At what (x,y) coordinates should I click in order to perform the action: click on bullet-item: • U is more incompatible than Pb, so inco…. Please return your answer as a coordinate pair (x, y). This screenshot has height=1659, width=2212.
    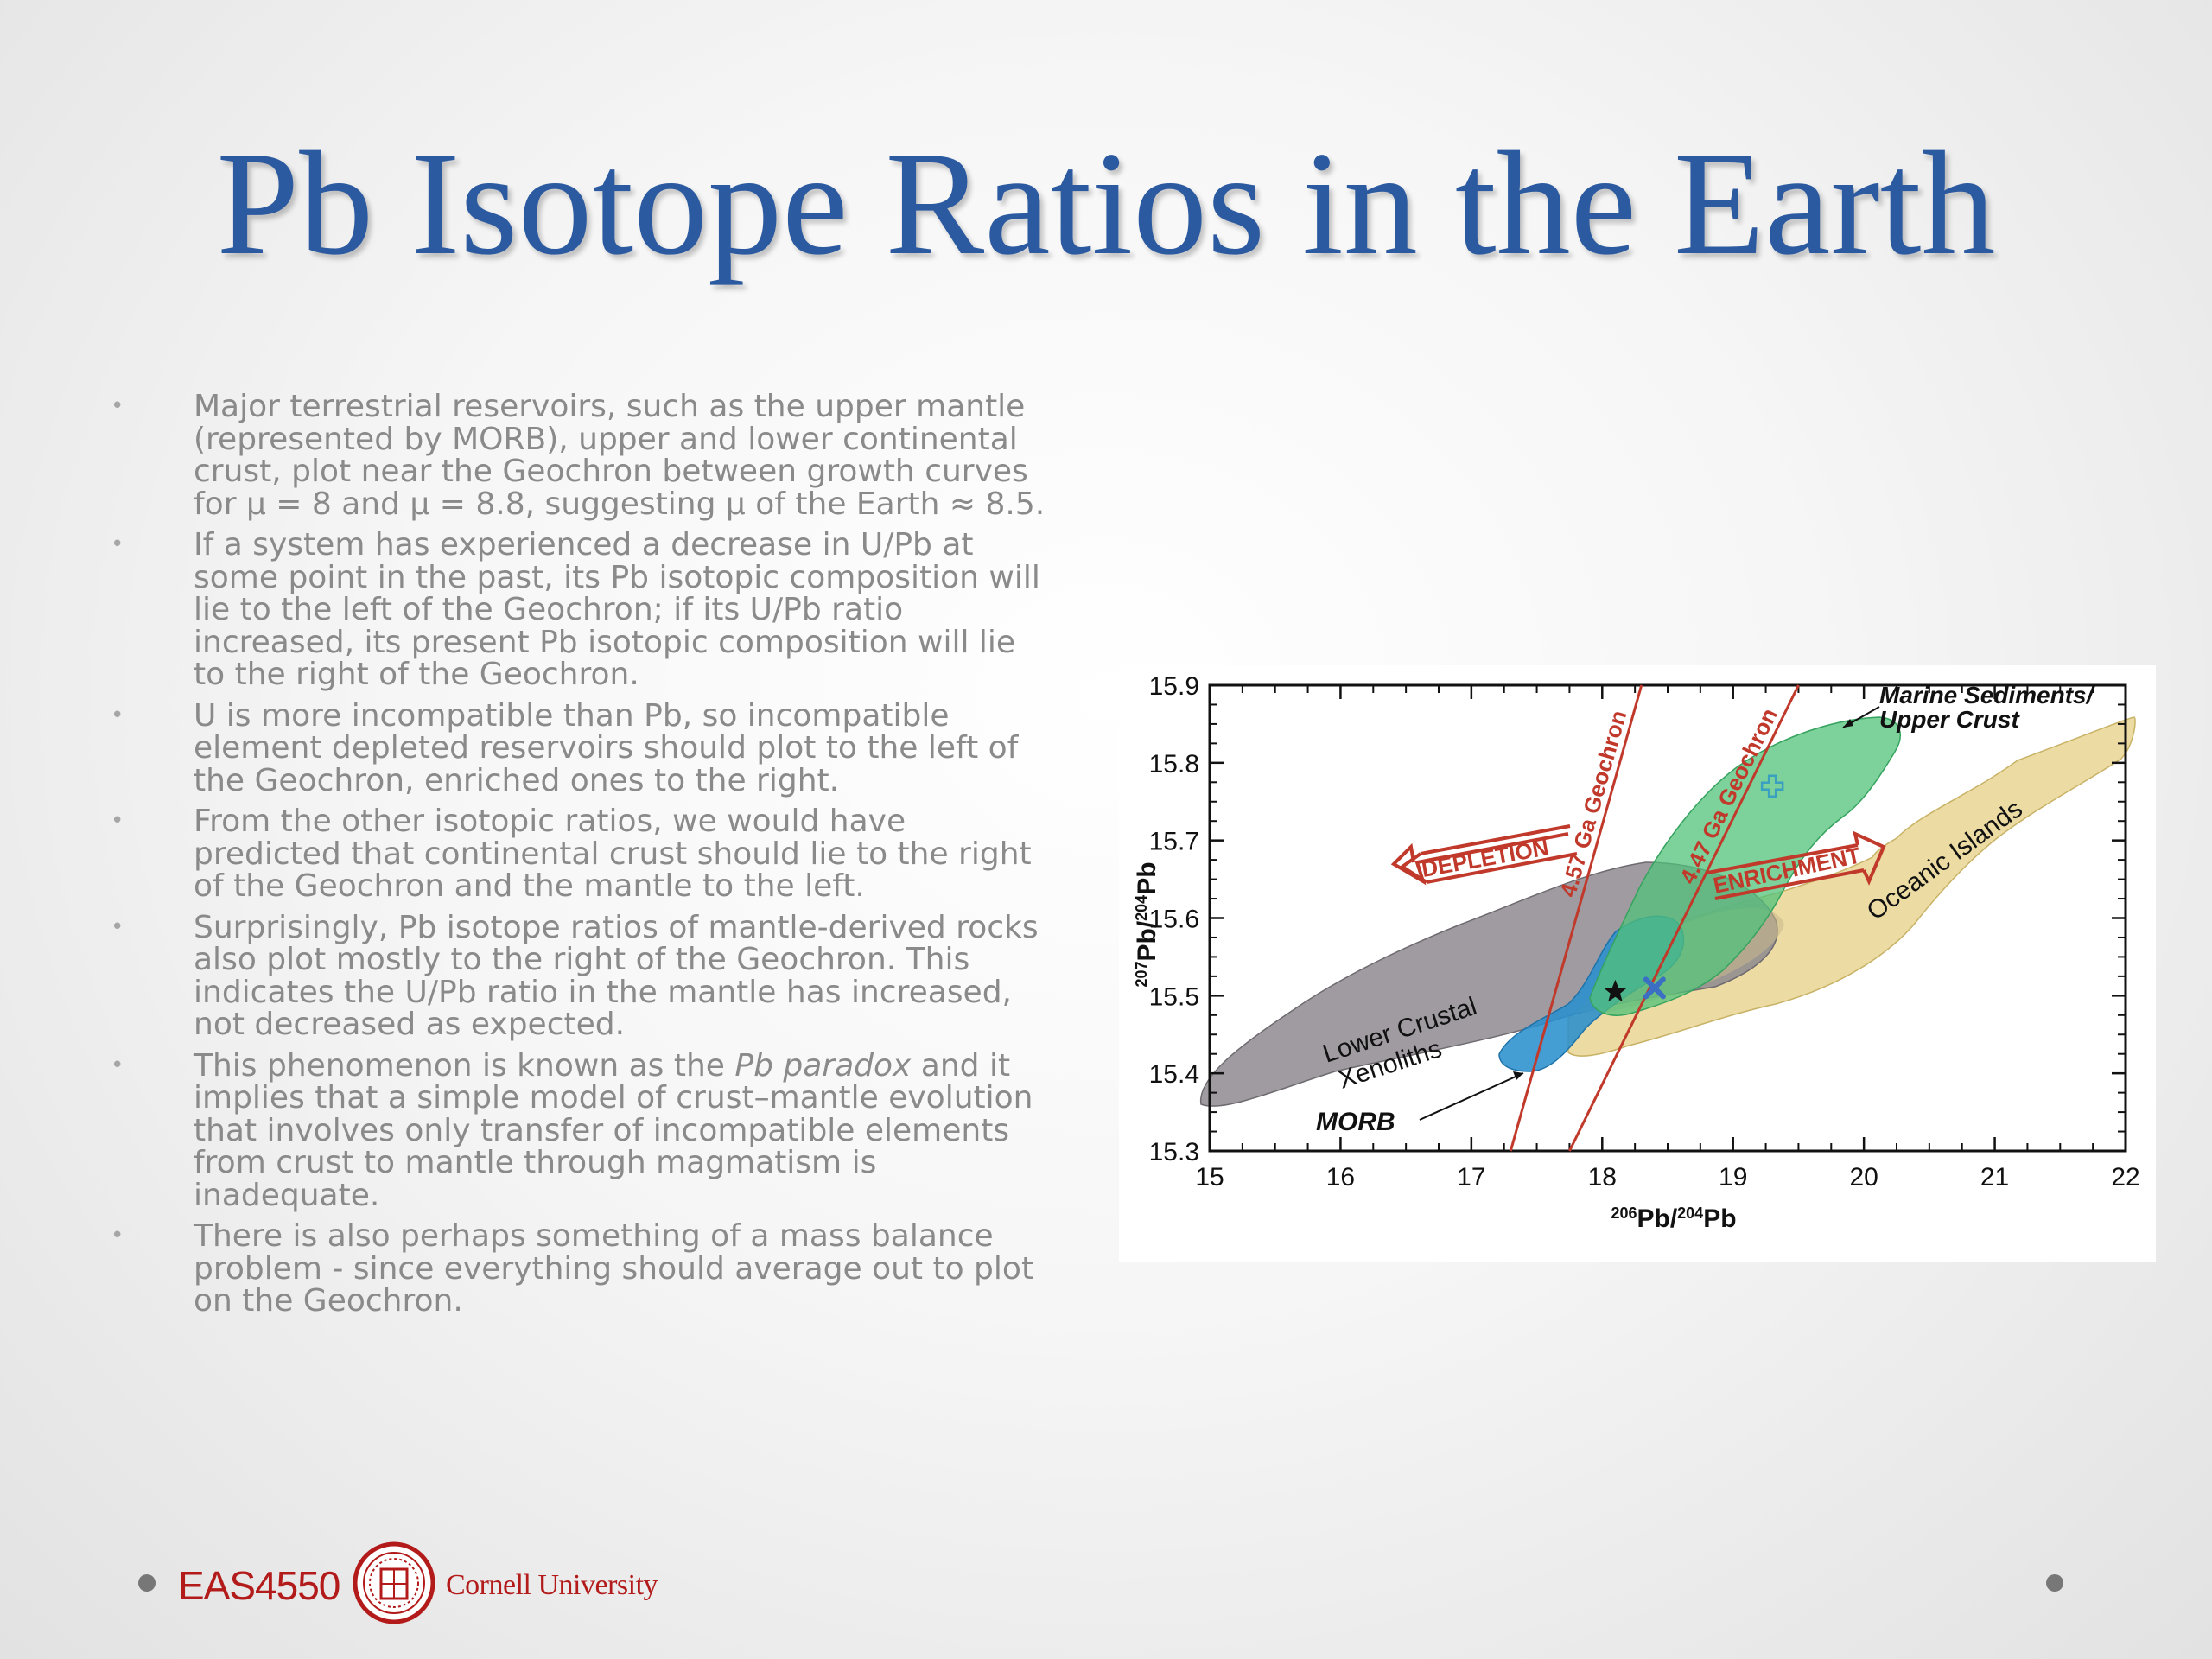
    Looking at the image, I should click on (579, 747).